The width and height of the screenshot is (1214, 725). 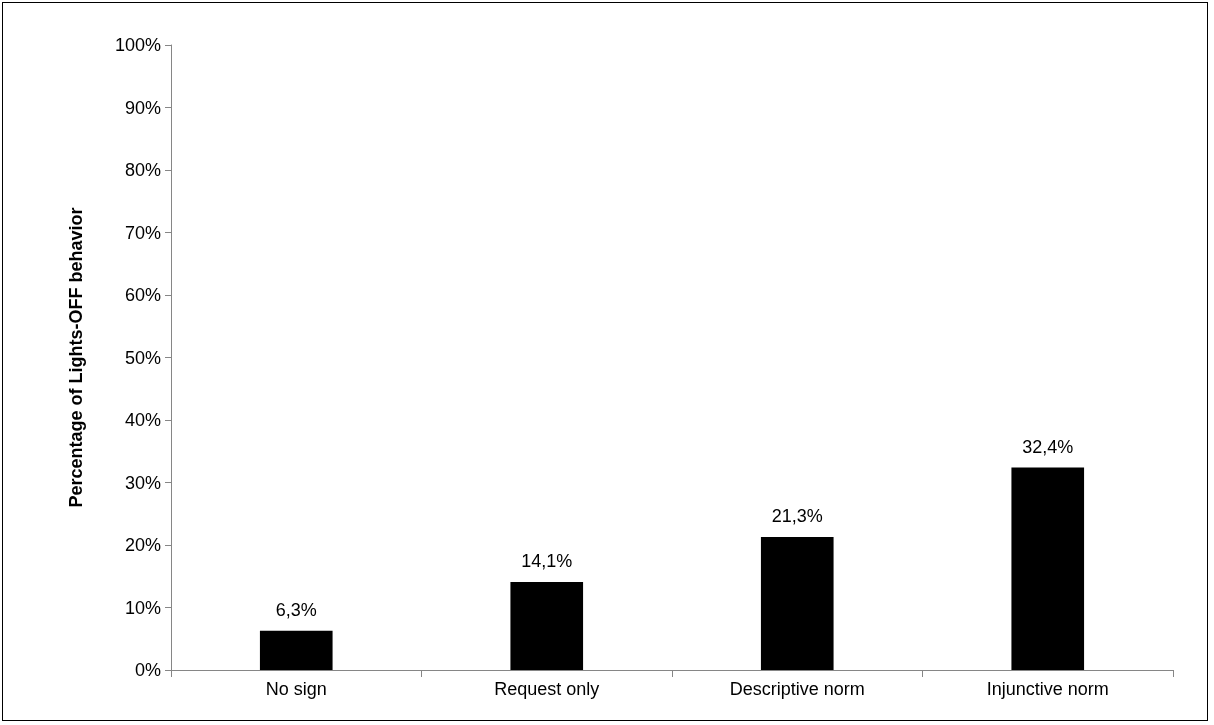 What do you see at coordinates (797, 689) in the screenshot?
I see `x-tick-label: Descriptive norm` at bounding box center [797, 689].